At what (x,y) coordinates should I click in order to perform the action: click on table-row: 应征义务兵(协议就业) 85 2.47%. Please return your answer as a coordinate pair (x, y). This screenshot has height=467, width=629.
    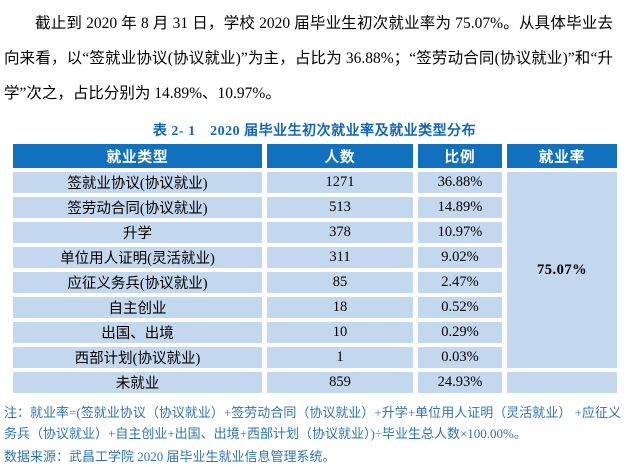
    Looking at the image, I should click on (315, 282).